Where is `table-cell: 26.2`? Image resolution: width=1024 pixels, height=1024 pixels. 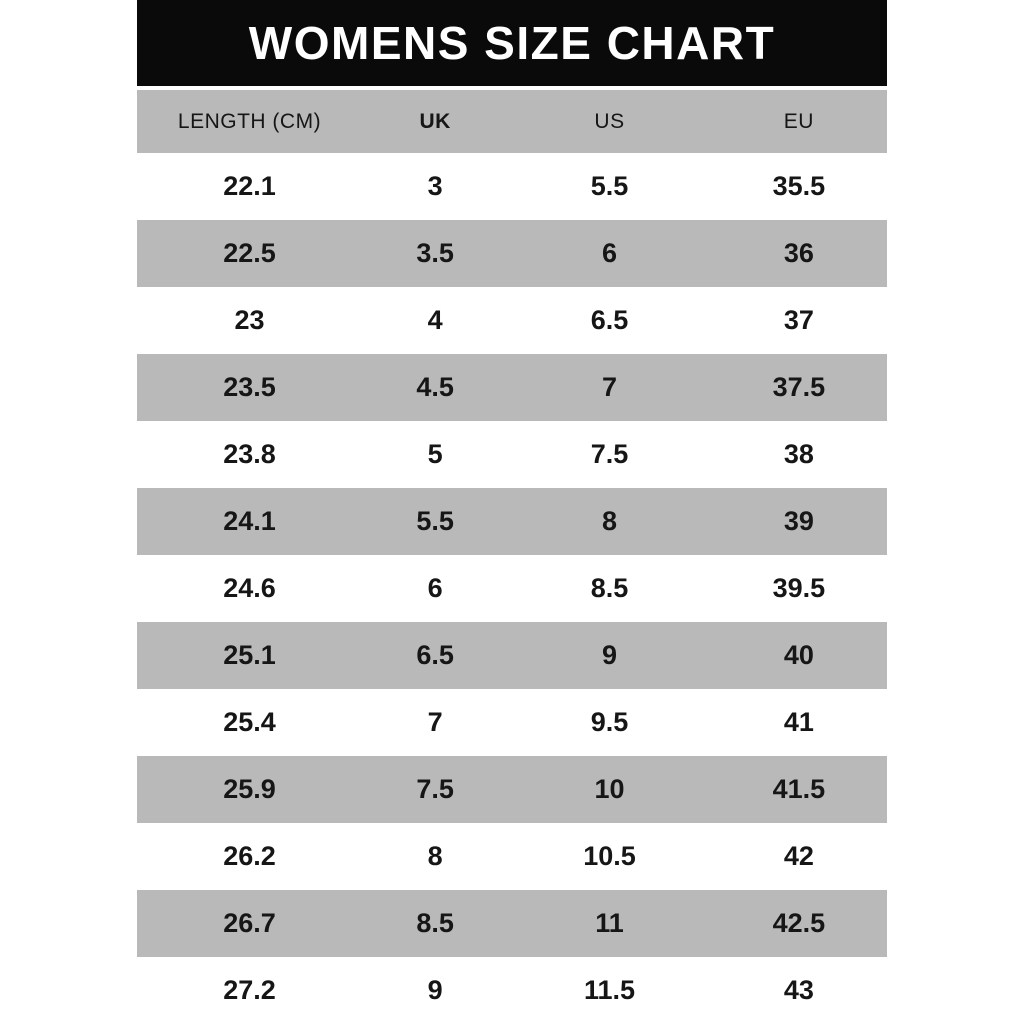
table-cell: 26.2 is located at coordinates (249, 856).